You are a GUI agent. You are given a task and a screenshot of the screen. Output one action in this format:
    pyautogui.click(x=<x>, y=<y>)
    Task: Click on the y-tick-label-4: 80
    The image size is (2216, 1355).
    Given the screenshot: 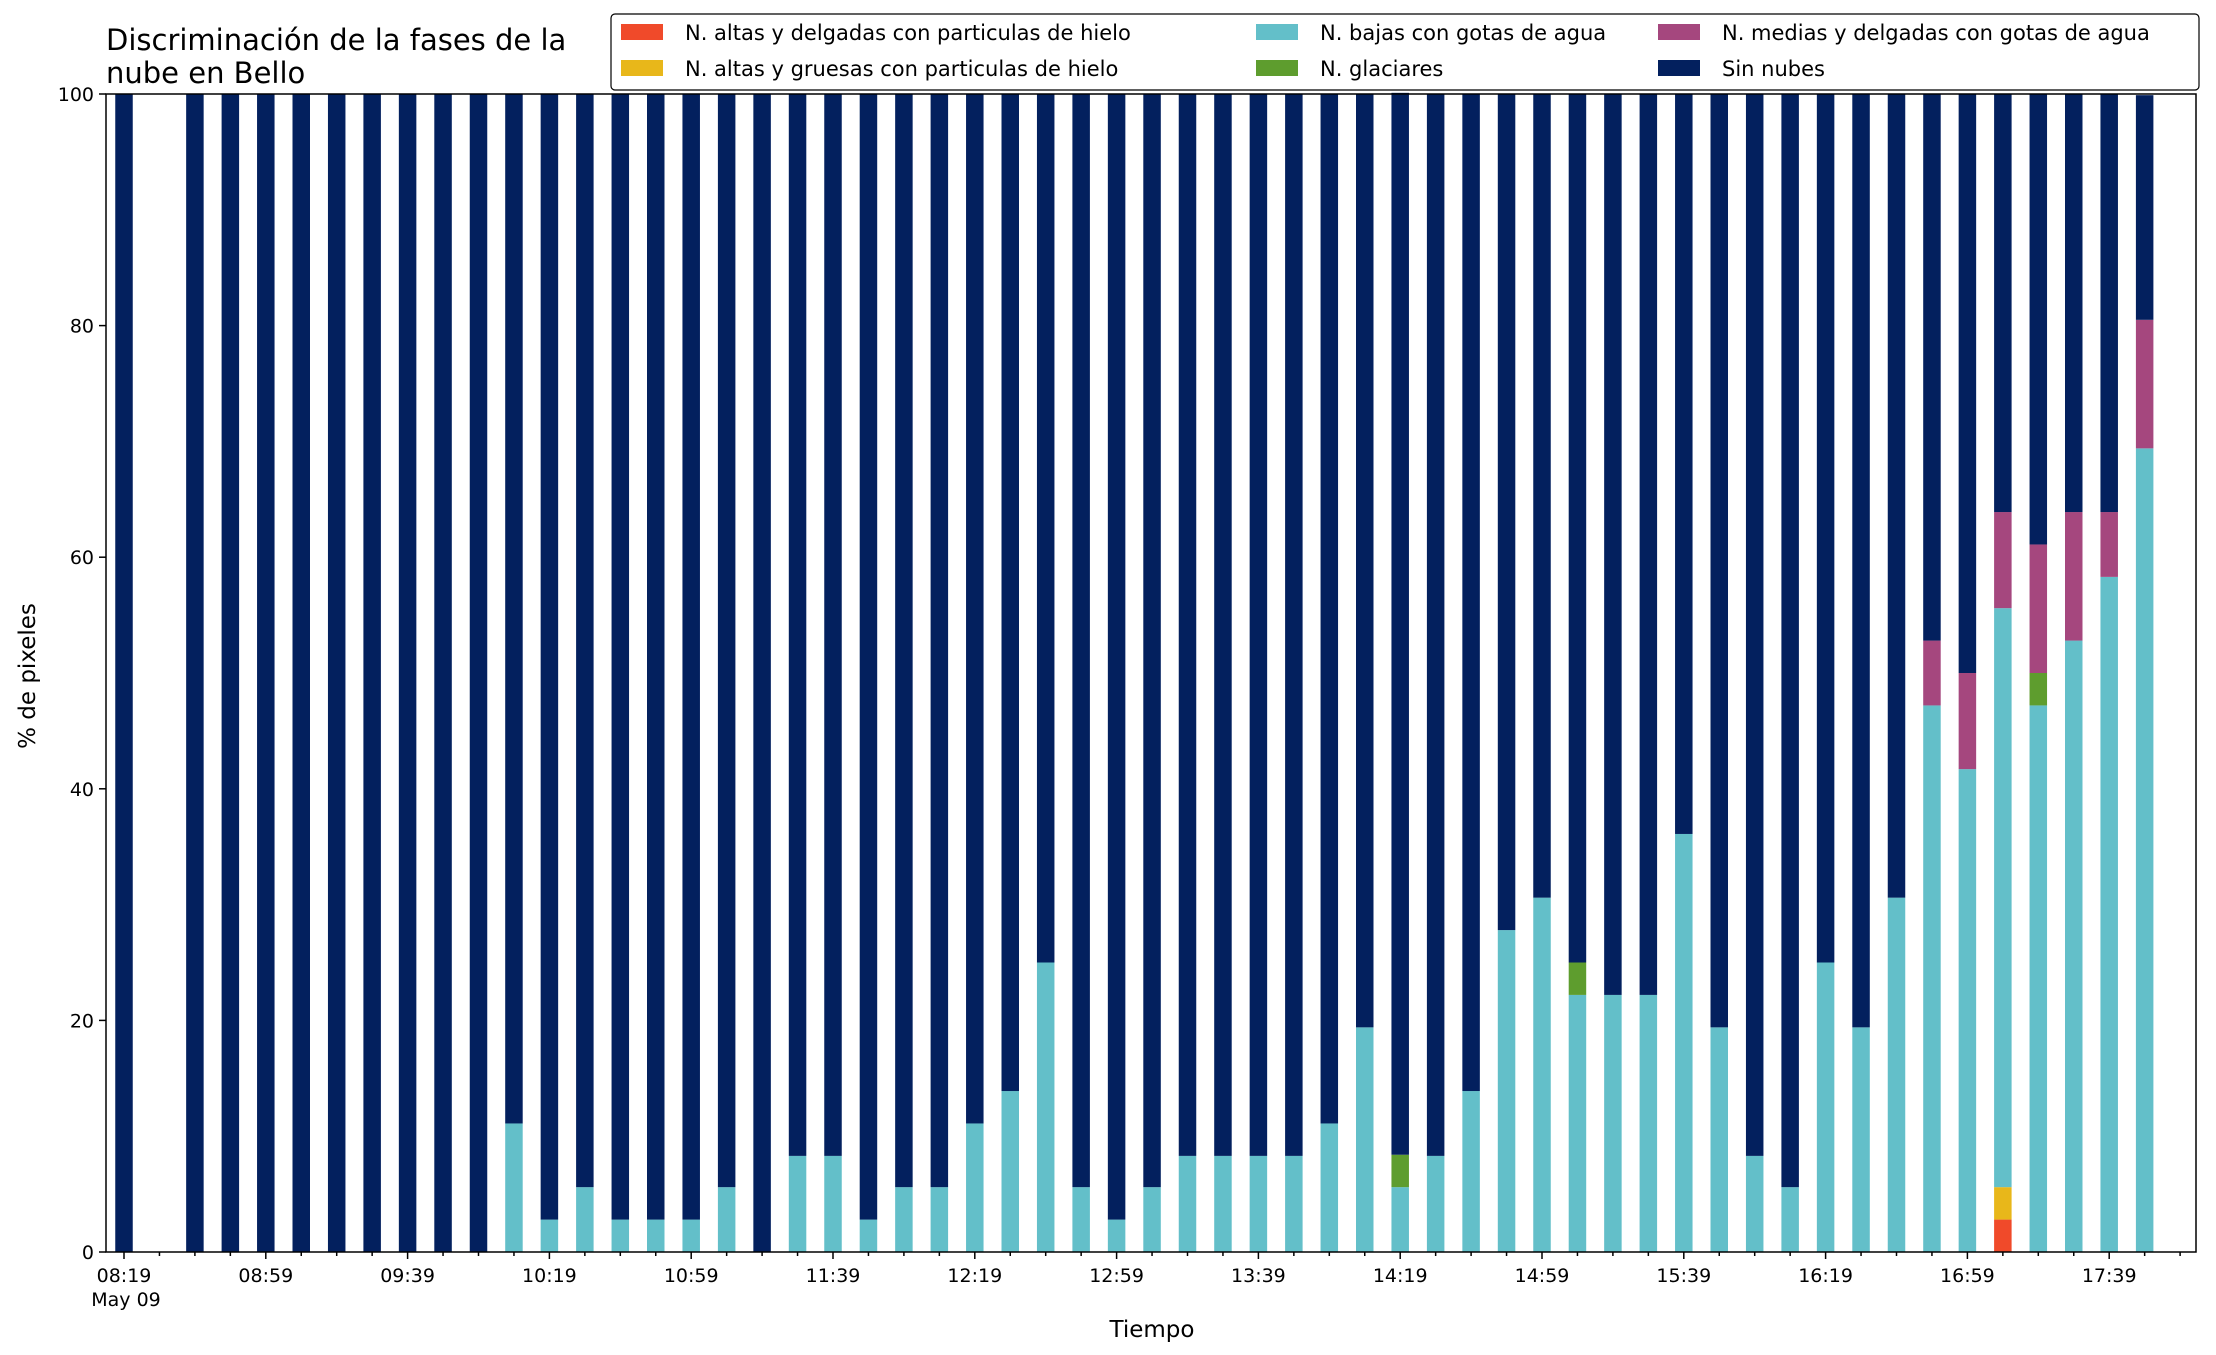 What is the action you would take?
    pyautogui.click(x=82, y=327)
    